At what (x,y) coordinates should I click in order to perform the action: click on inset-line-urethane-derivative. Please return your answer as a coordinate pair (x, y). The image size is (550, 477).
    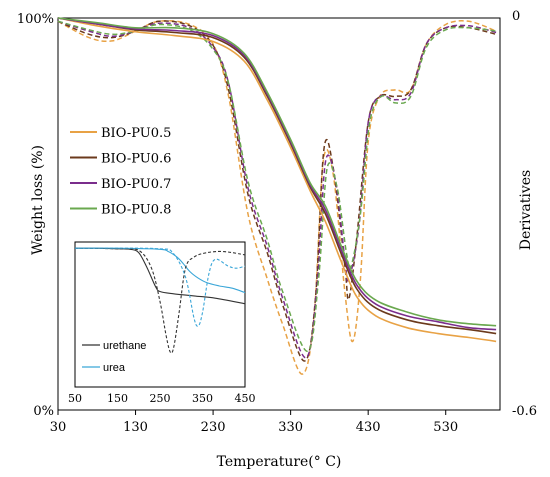
    Looking at the image, I should click on (160, 300).